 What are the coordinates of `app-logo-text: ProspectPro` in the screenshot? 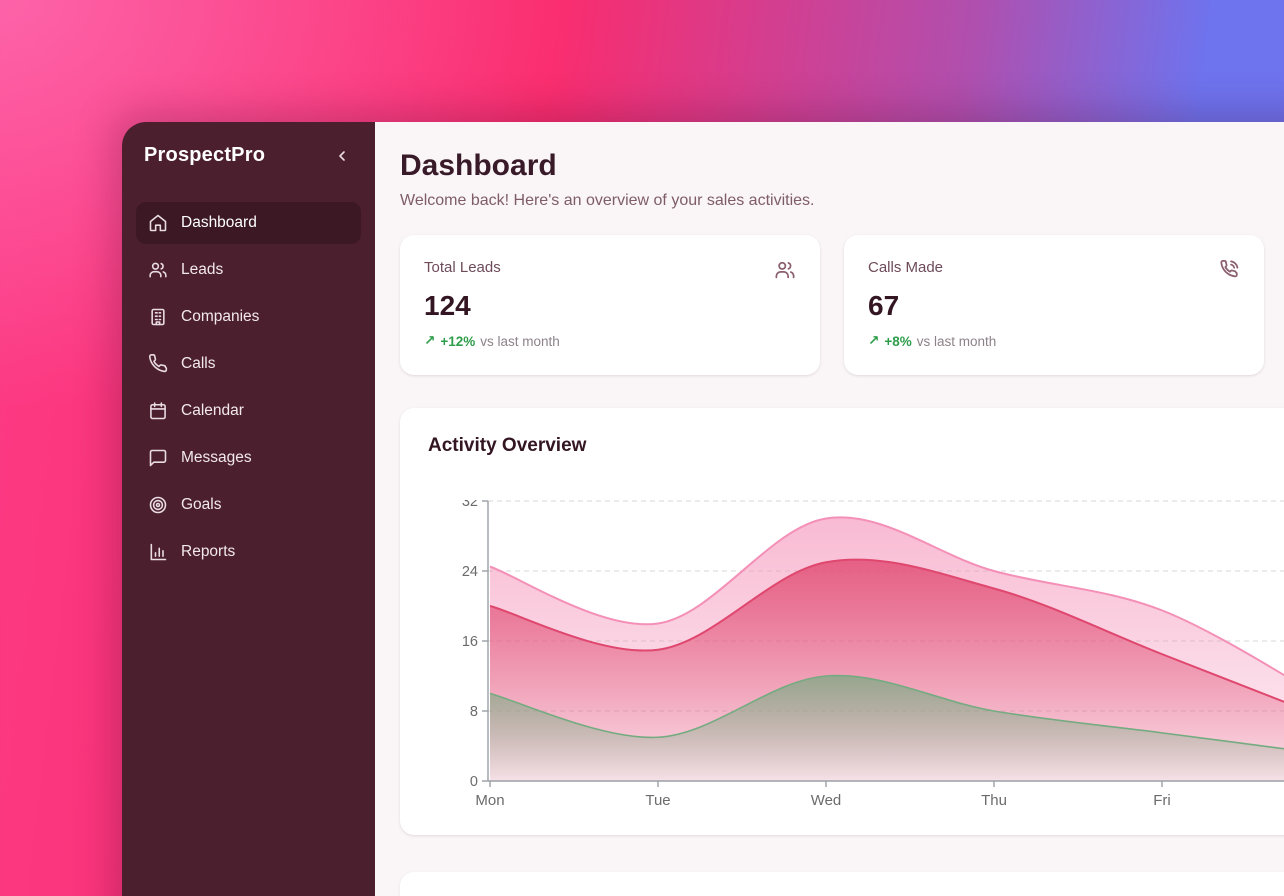 It's located at (205, 155).